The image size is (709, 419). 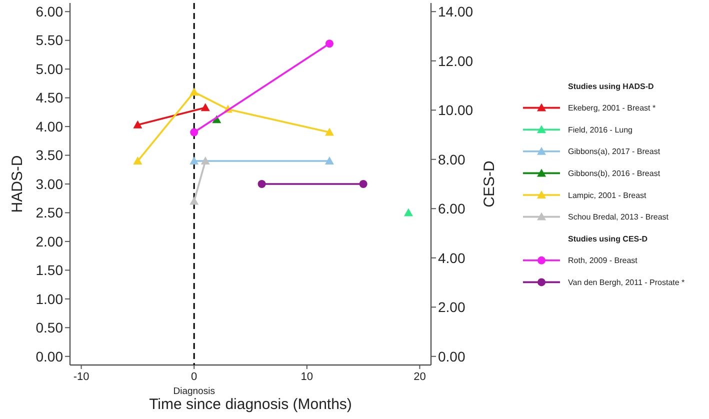 I want to click on text: Studies using HADS-D, so click(x=611, y=86).